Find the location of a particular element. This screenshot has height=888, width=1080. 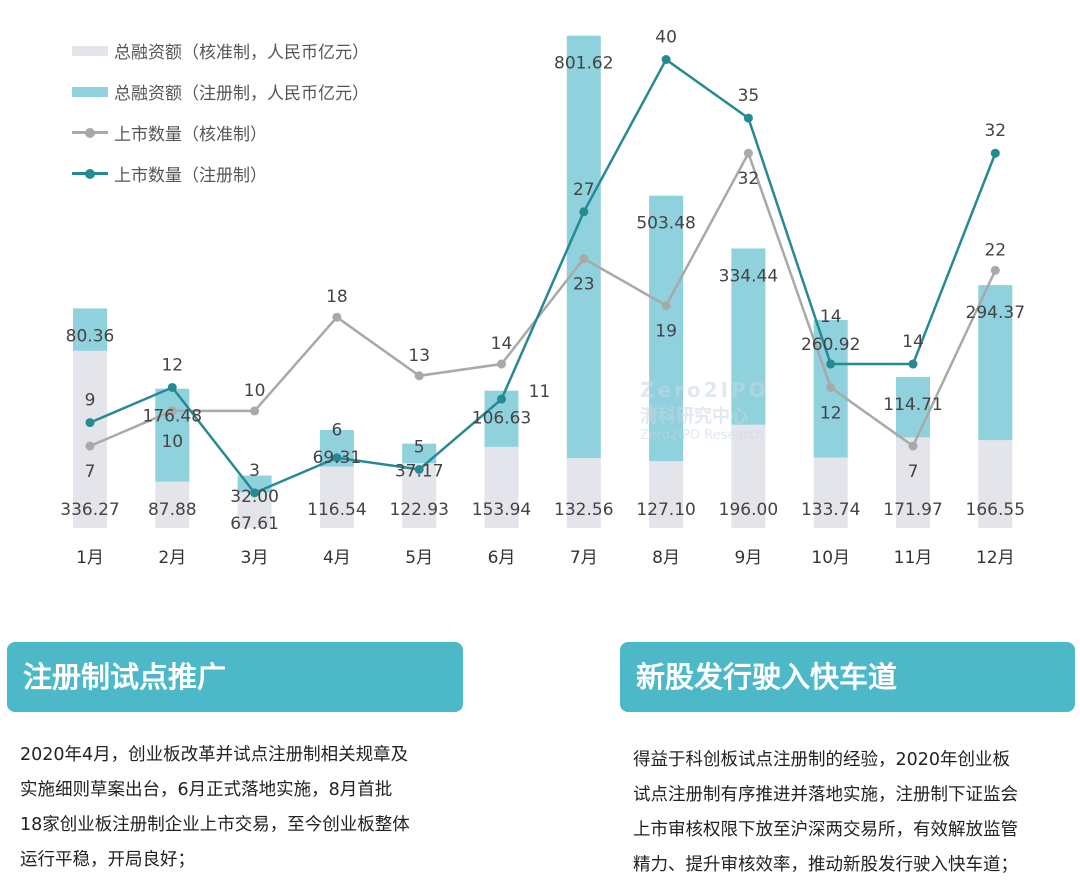

legend-label: 总融资额（核准制，人民币亿元） is located at coordinates (241, 53).